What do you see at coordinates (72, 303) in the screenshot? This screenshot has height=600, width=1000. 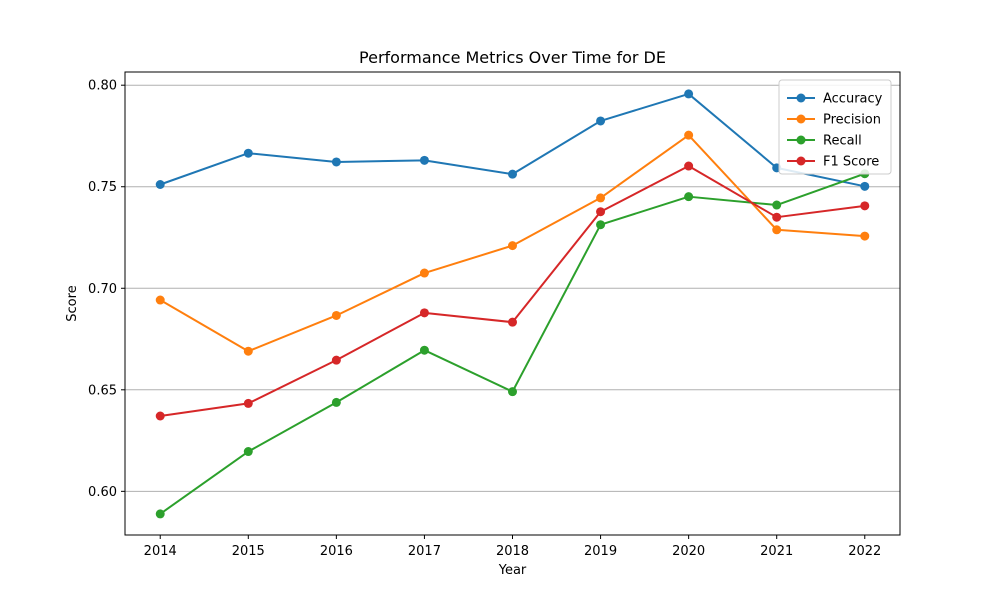 I see `y-axis-label: Score` at bounding box center [72, 303].